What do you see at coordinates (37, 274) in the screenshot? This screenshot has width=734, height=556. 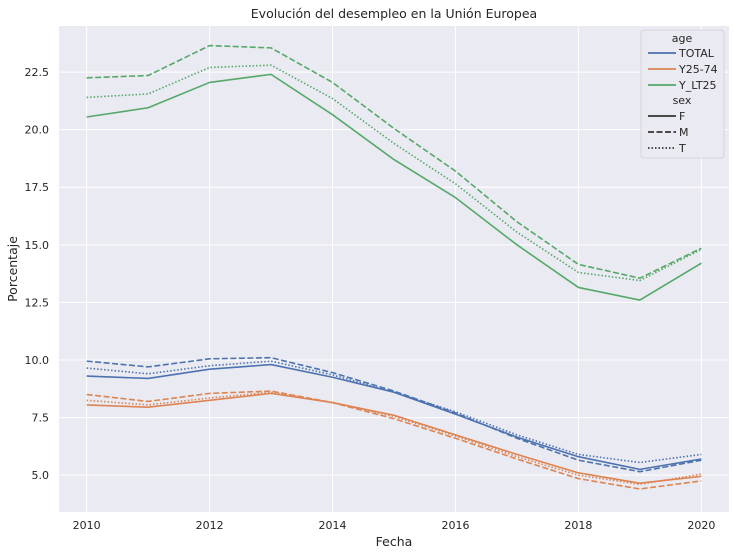 I see `y-tick-labels: 5.0 7.5 10.0 12.5 15.0 17.5 20.0 22.5` at bounding box center [37, 274].